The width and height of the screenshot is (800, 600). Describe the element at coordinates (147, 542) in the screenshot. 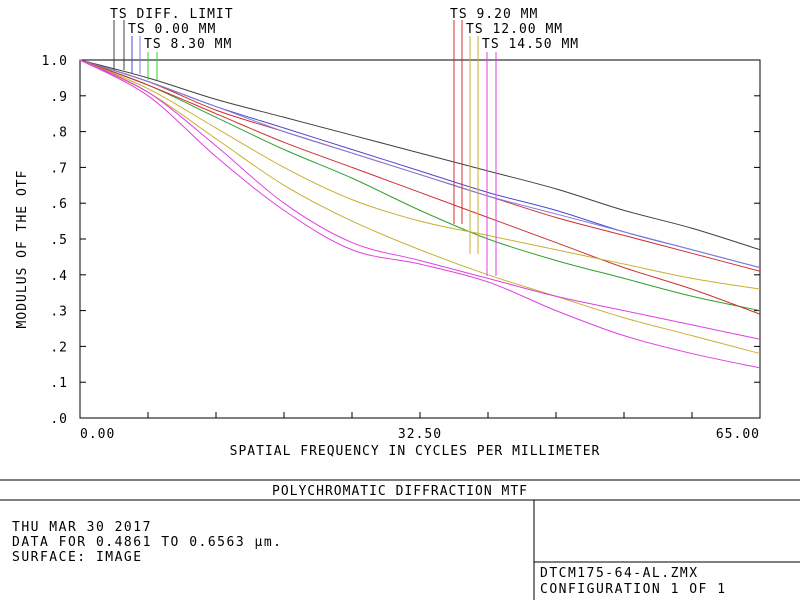

I see `wavelength-range-text: DATA FOR 0.4861 TO 0.6563 µm.` at that location.